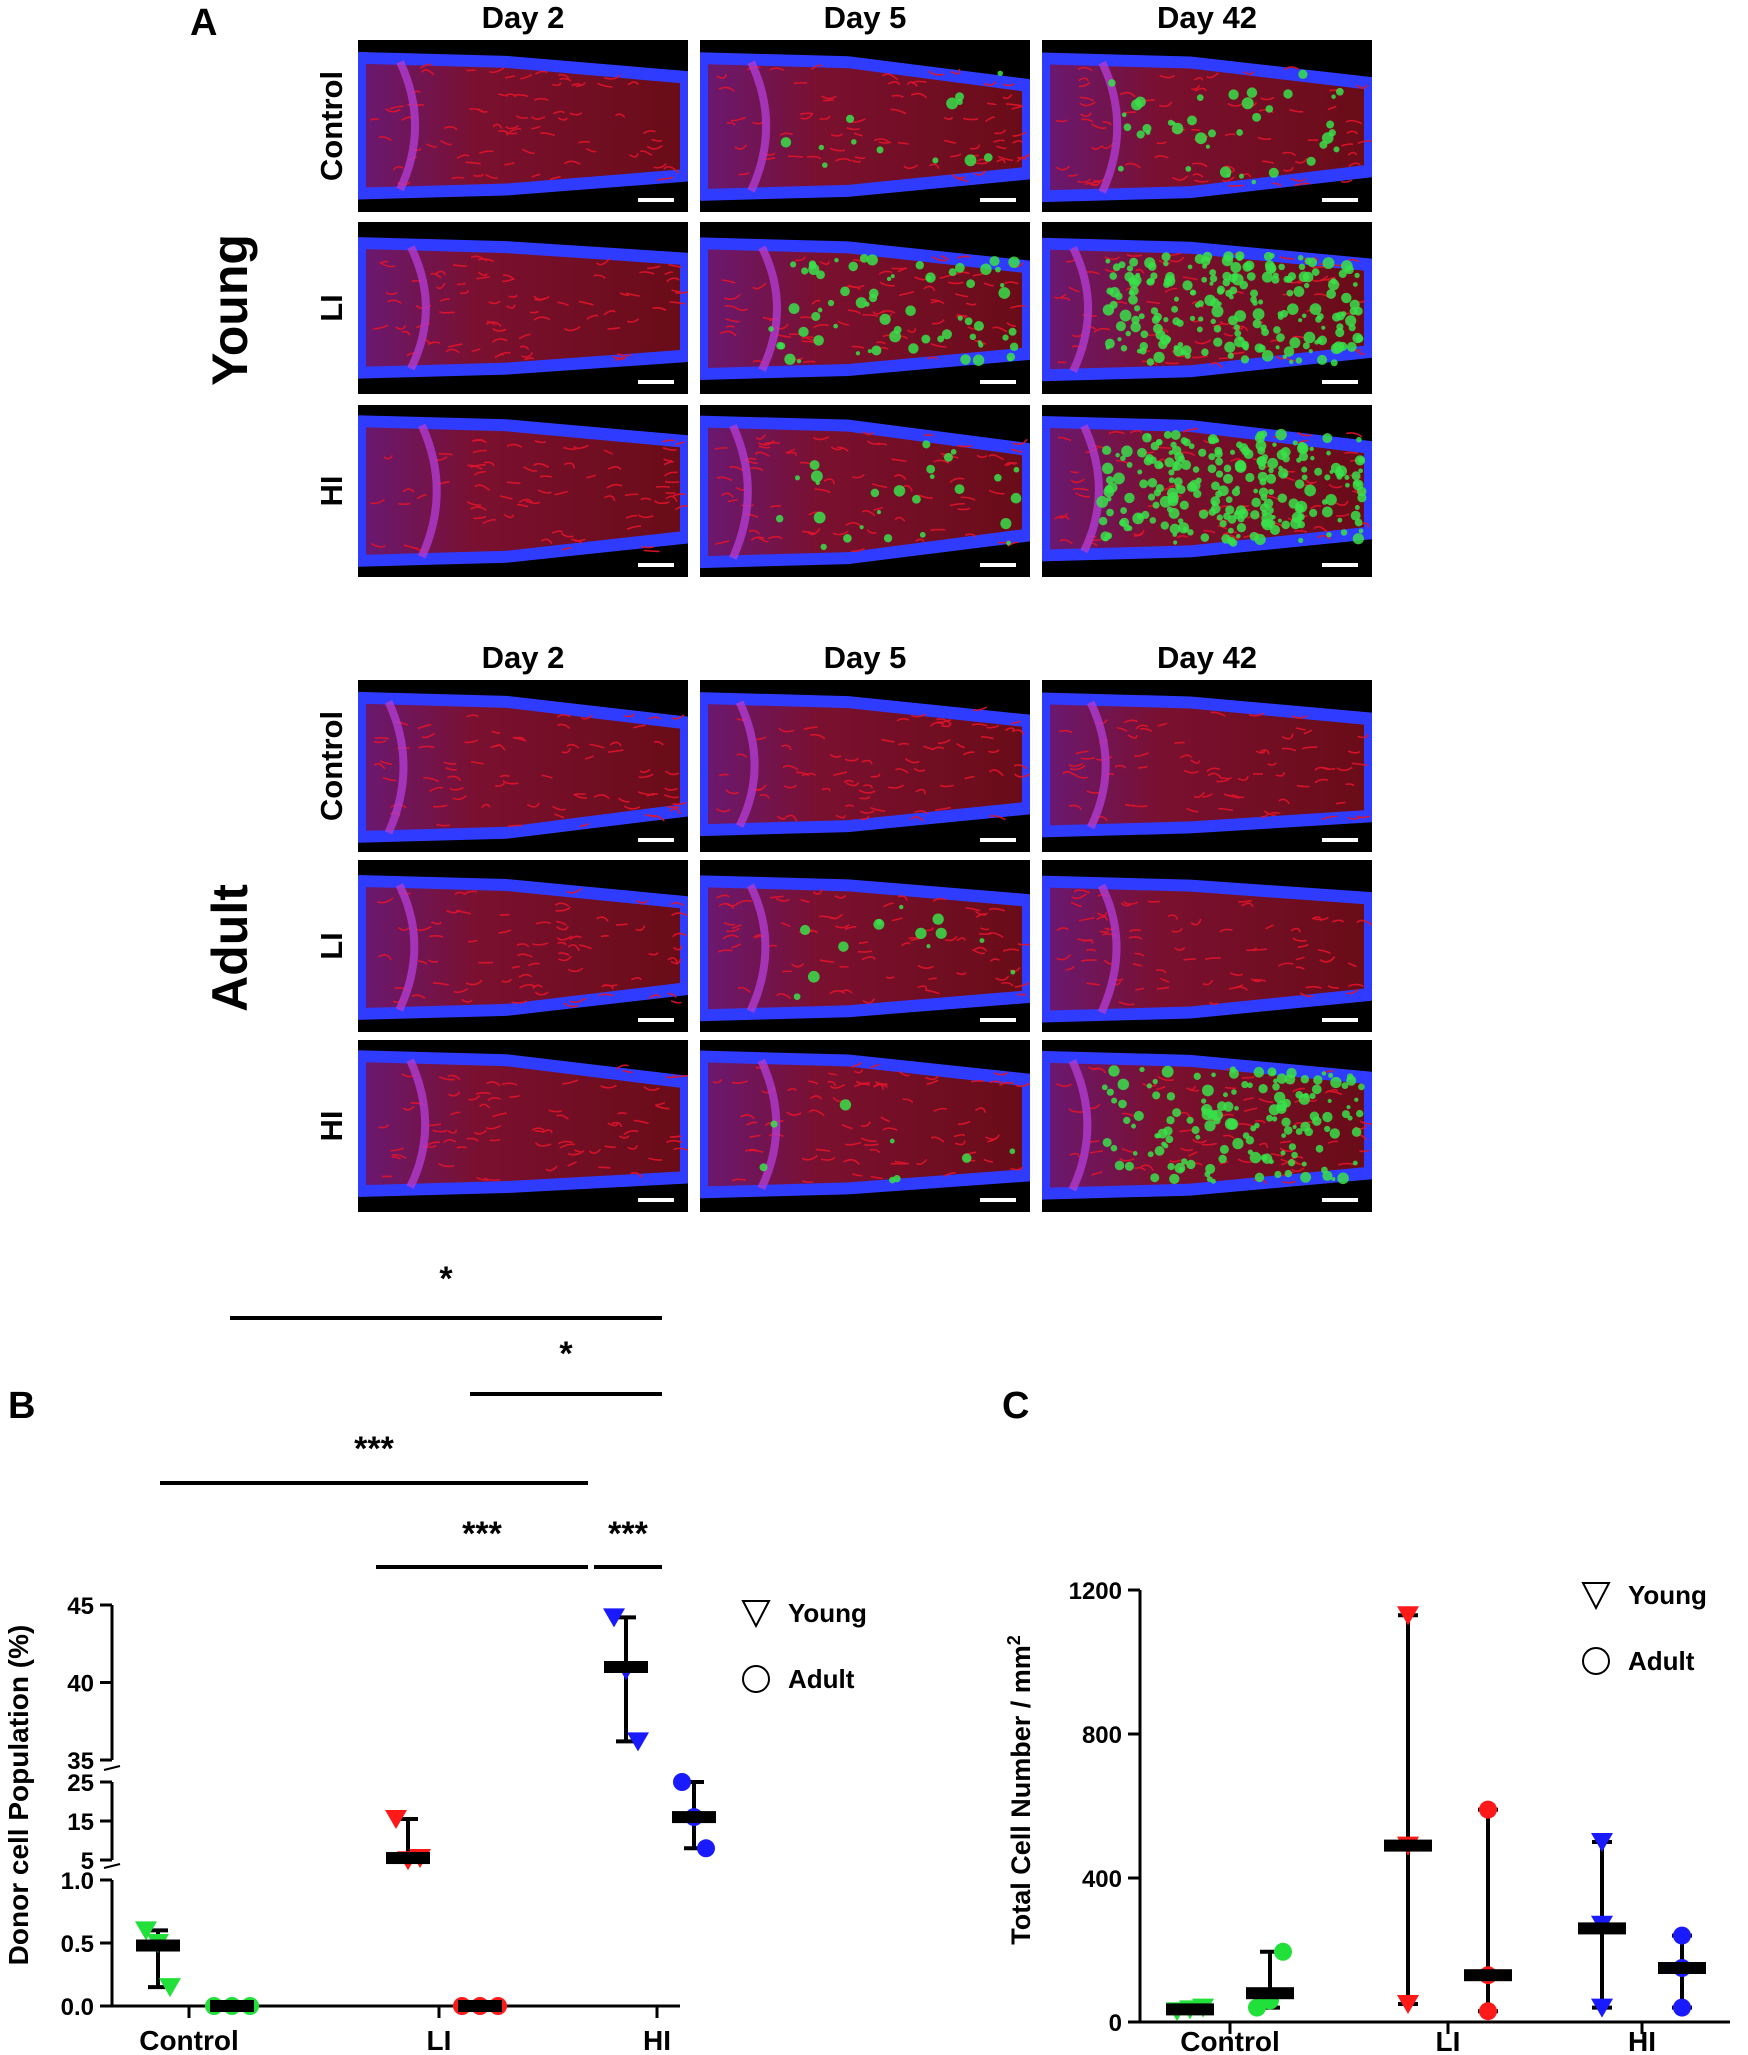  What do you see at coordinates (1596, 1596) in the screenshot?
I see `c-legend-young-icon` at bounding box center [1596, 1596].